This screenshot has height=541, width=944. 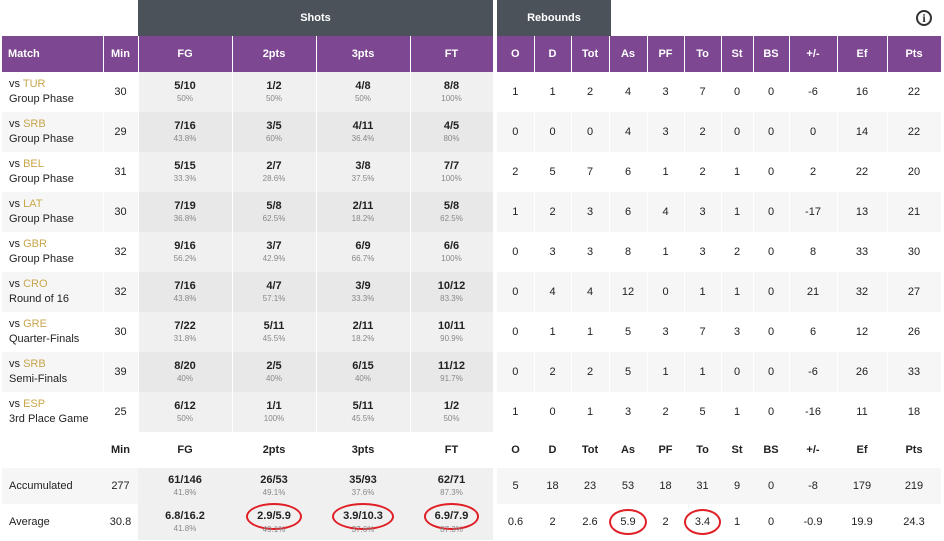 I want to click on column-header: D, so click(x=553, y=54).